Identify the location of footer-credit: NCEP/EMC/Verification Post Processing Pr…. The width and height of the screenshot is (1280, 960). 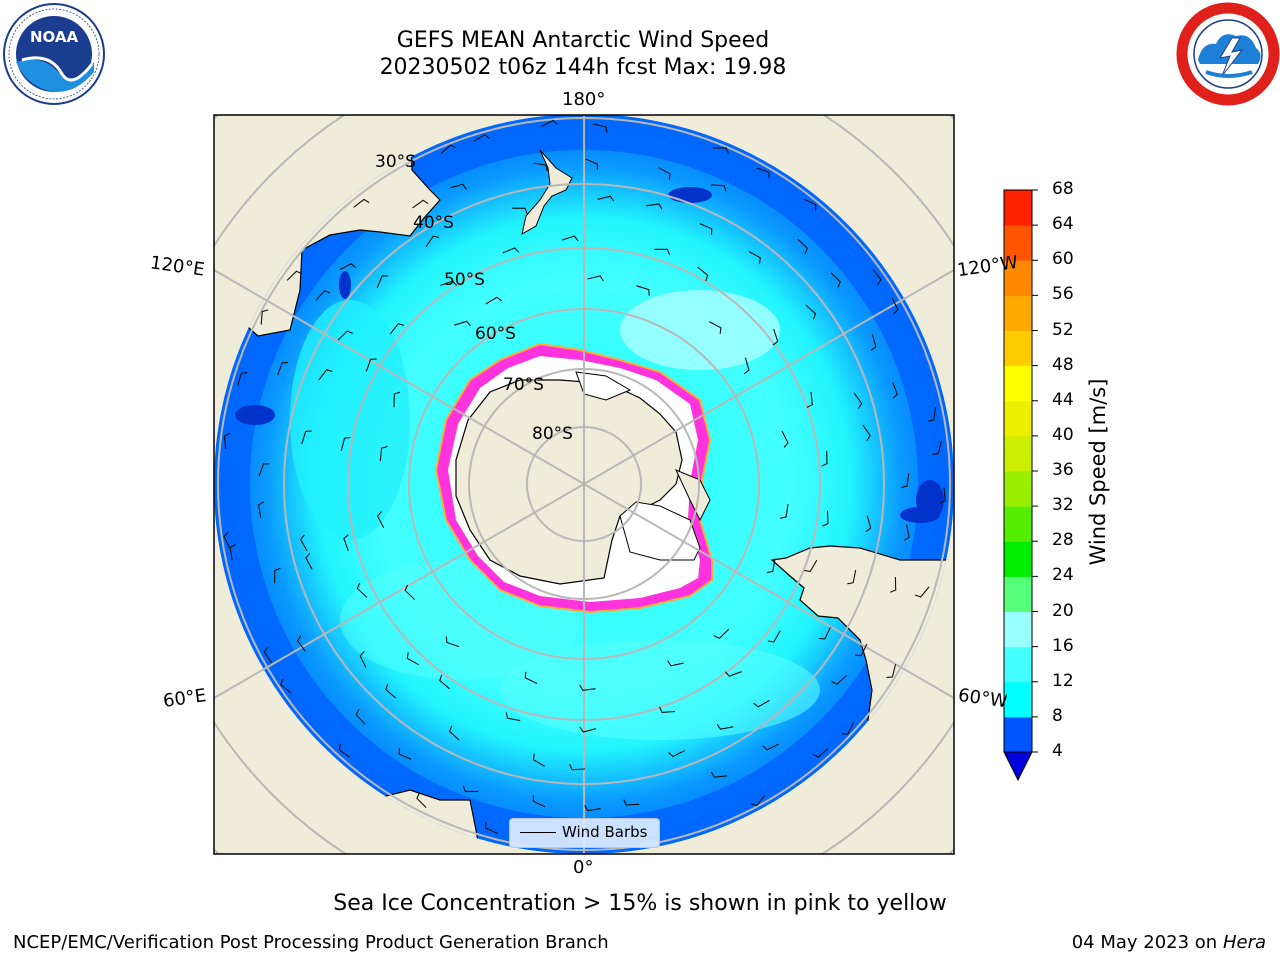
(311, 942).